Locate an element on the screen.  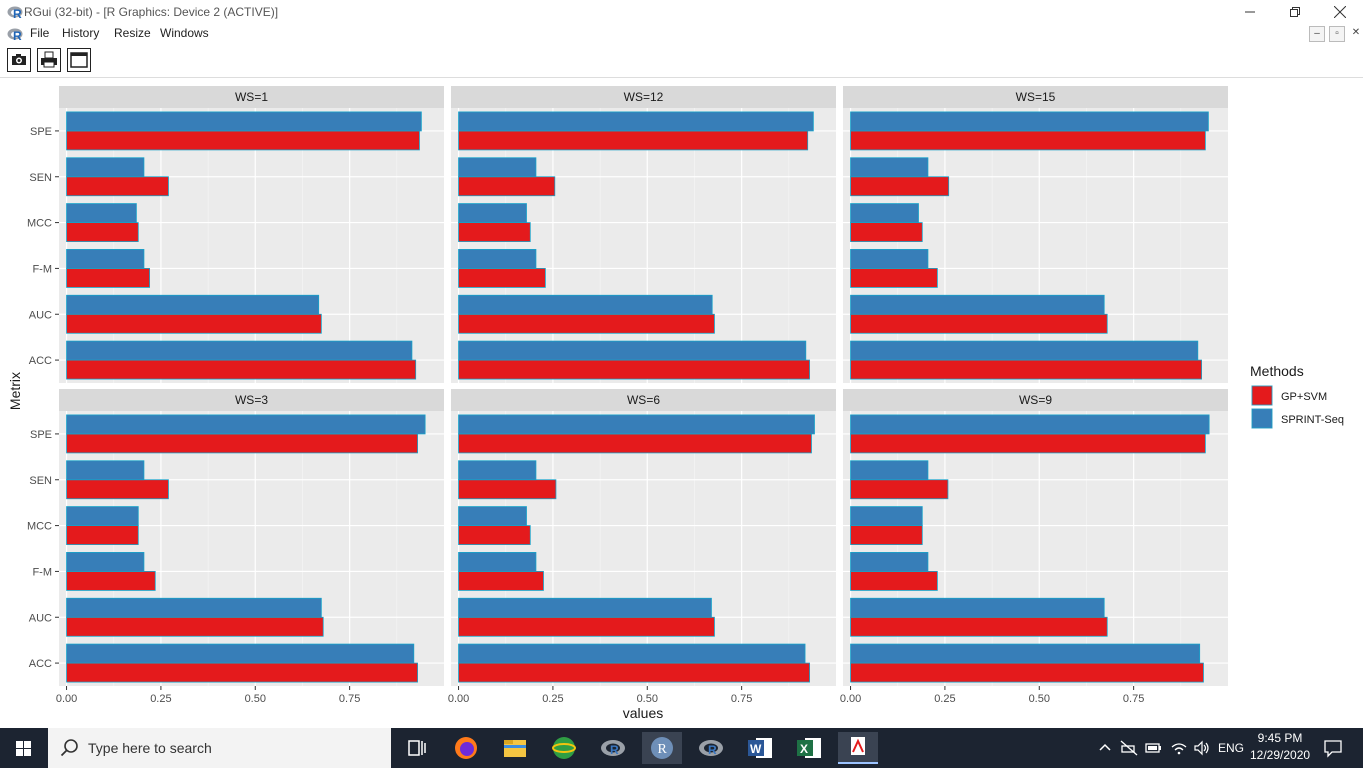
taskbar: Type here to search R R is located at coordinates (681, 748).